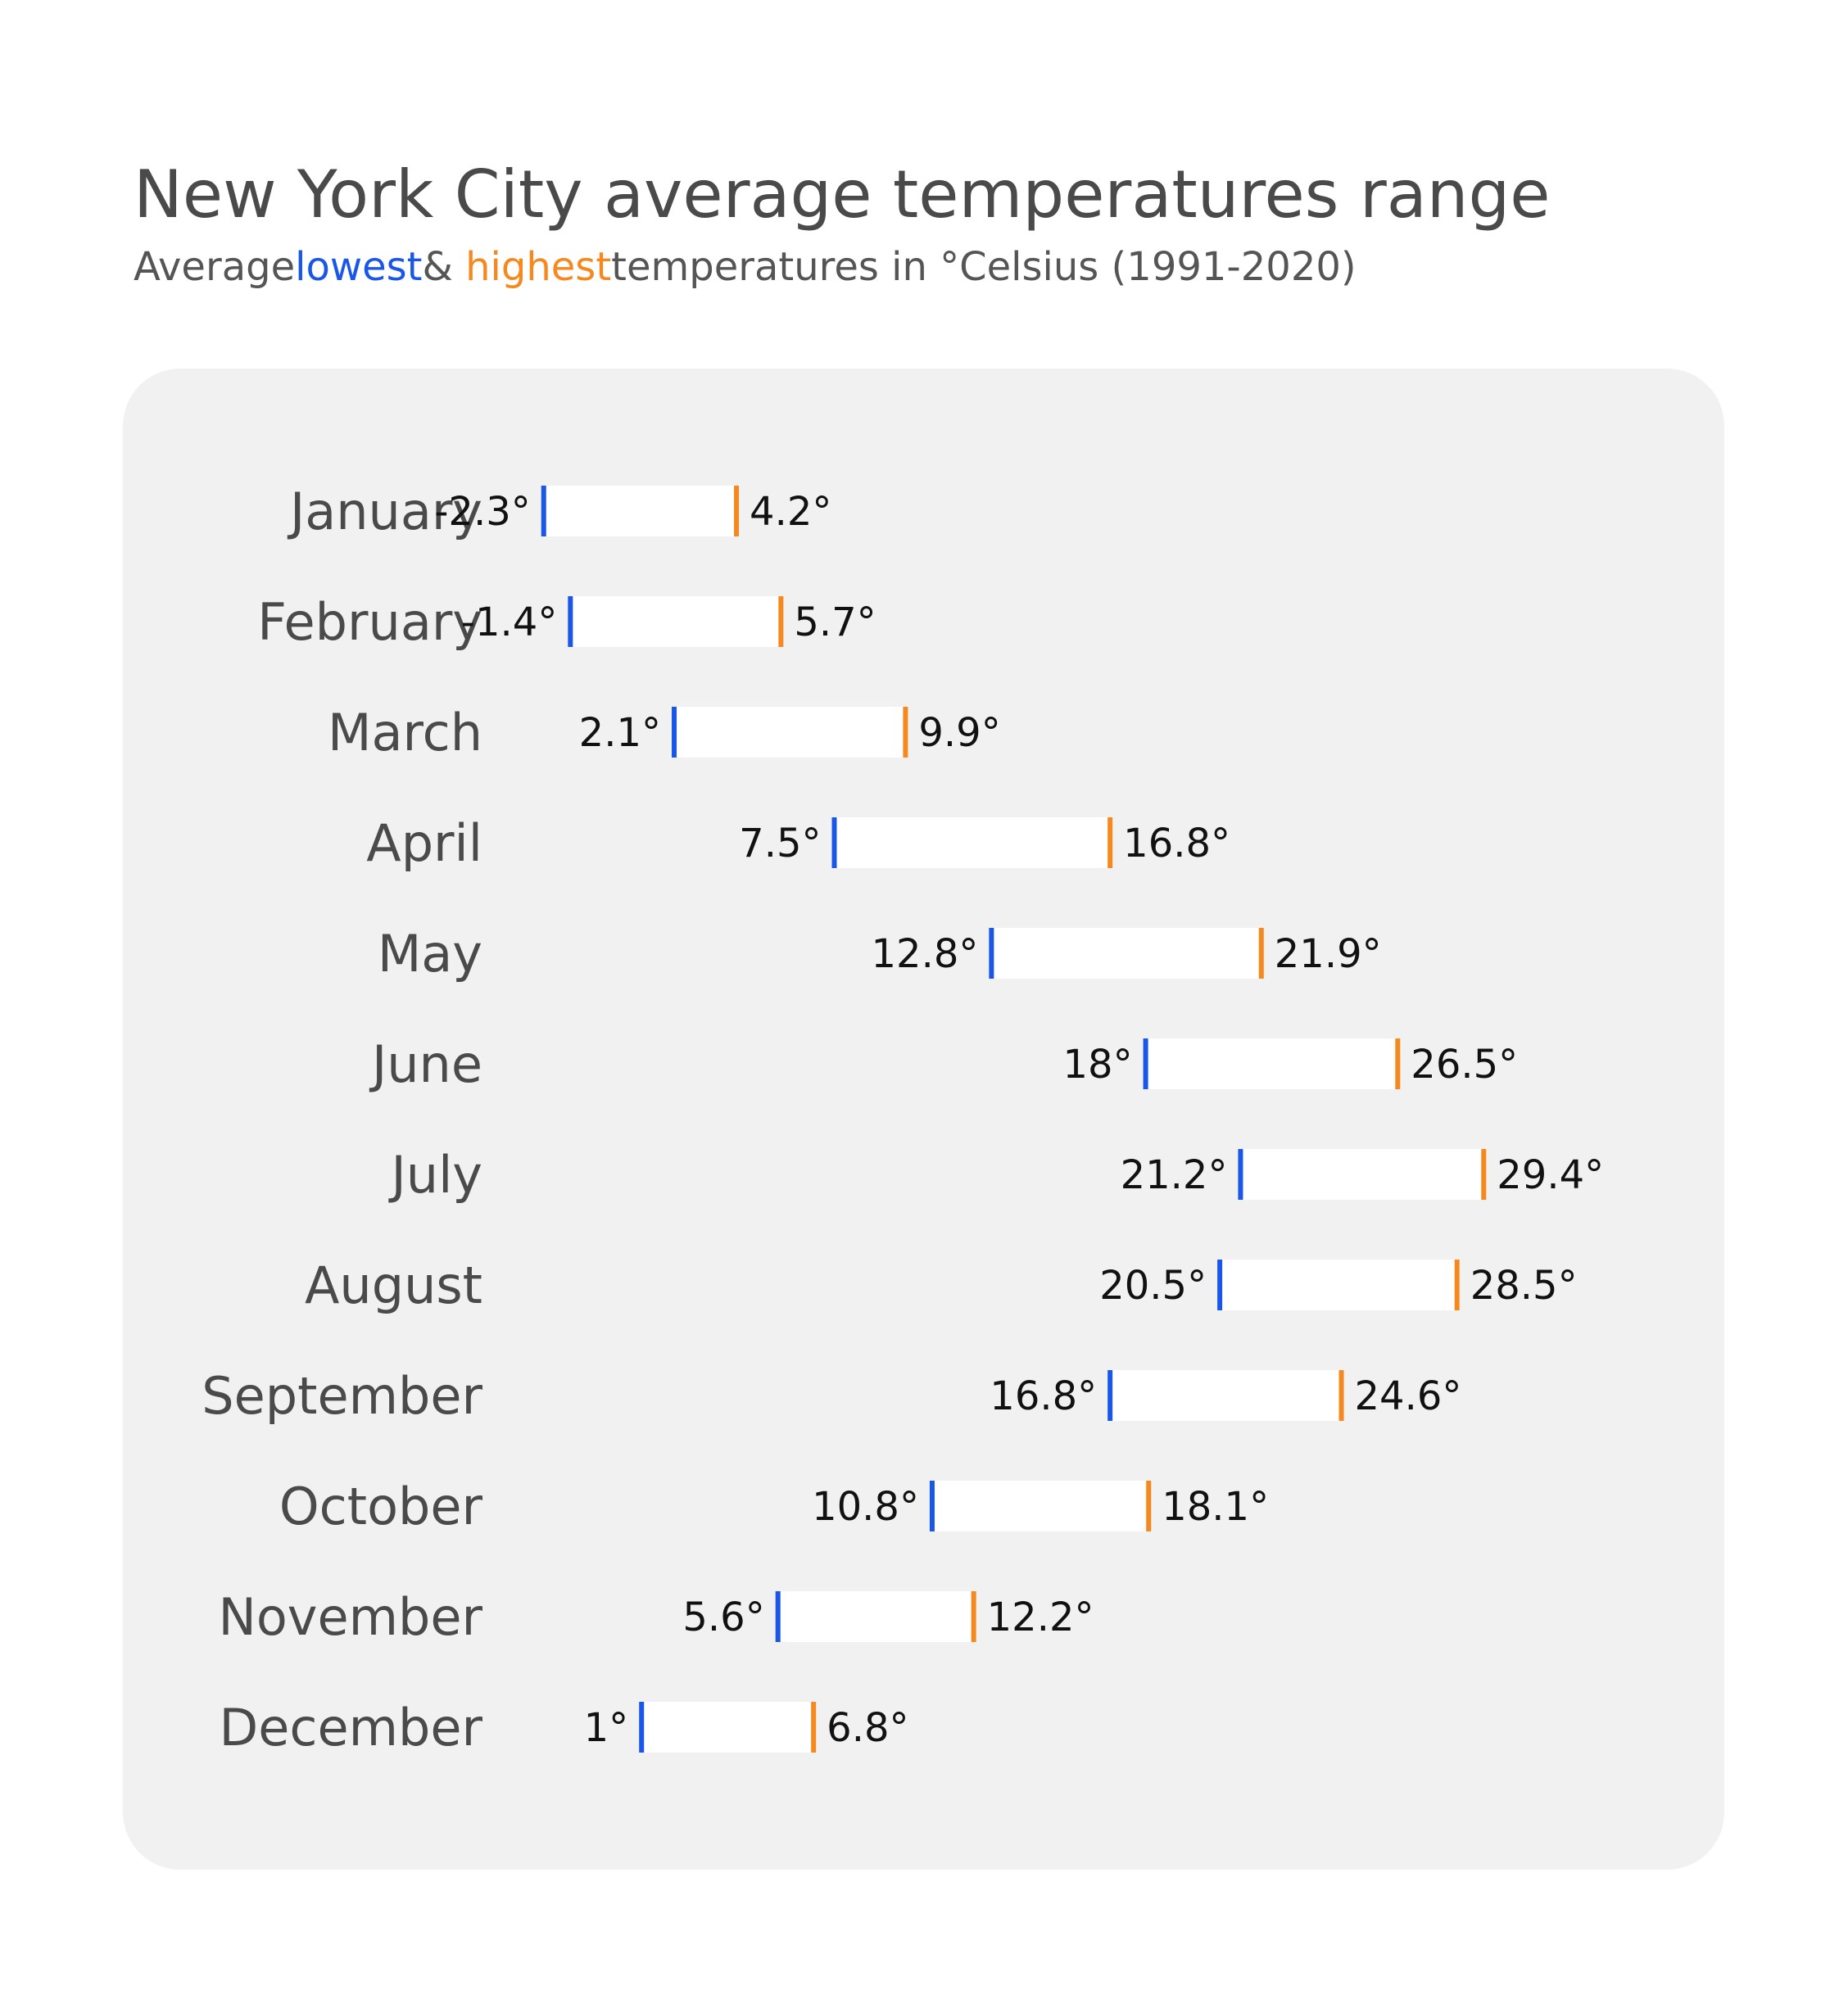 The width and height of the screenshot is (1848, 2004). I want to click on low-value-label: 10.8°, so click(866, 1507).